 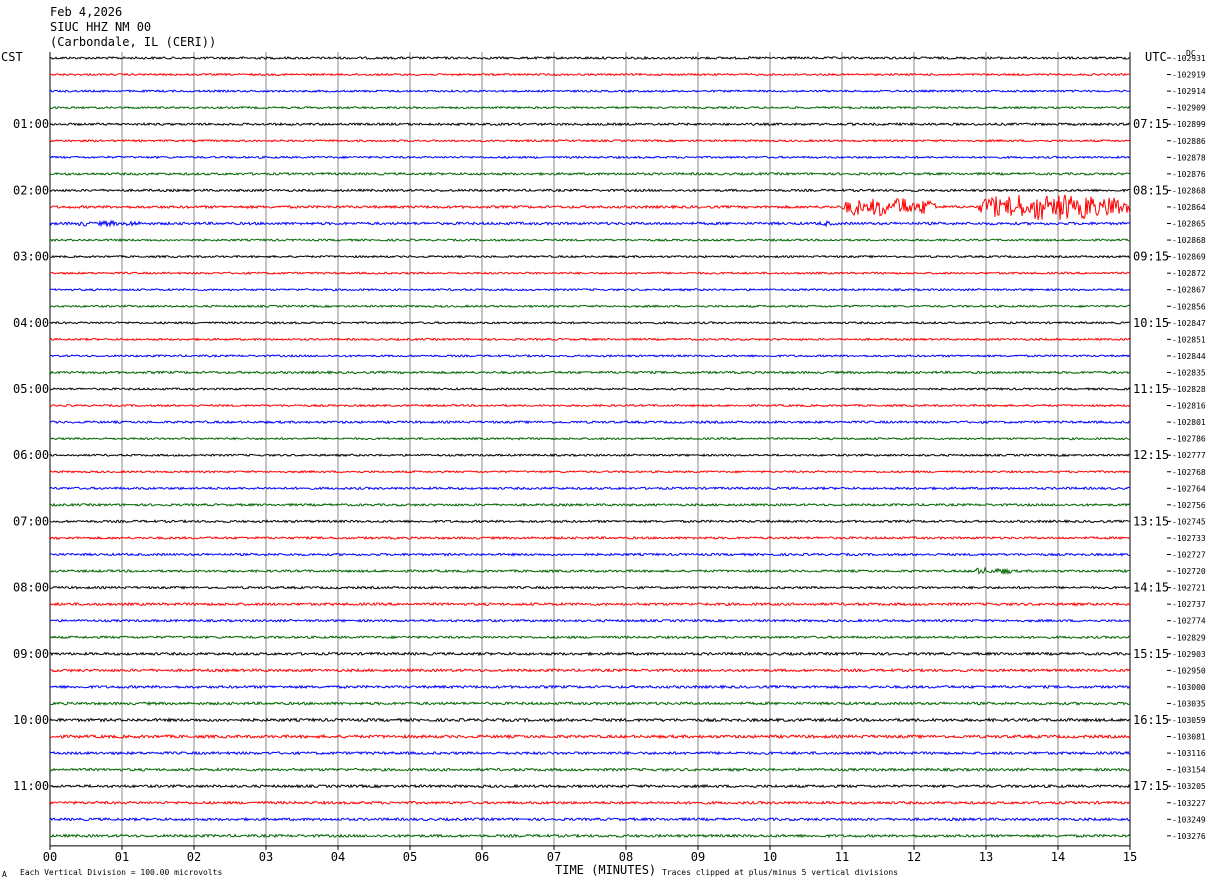 What do you see at coordinates (1189, 306) in the screenshot?
I see `trace-offset-label: -102856` at bounding box center [1189, 306].